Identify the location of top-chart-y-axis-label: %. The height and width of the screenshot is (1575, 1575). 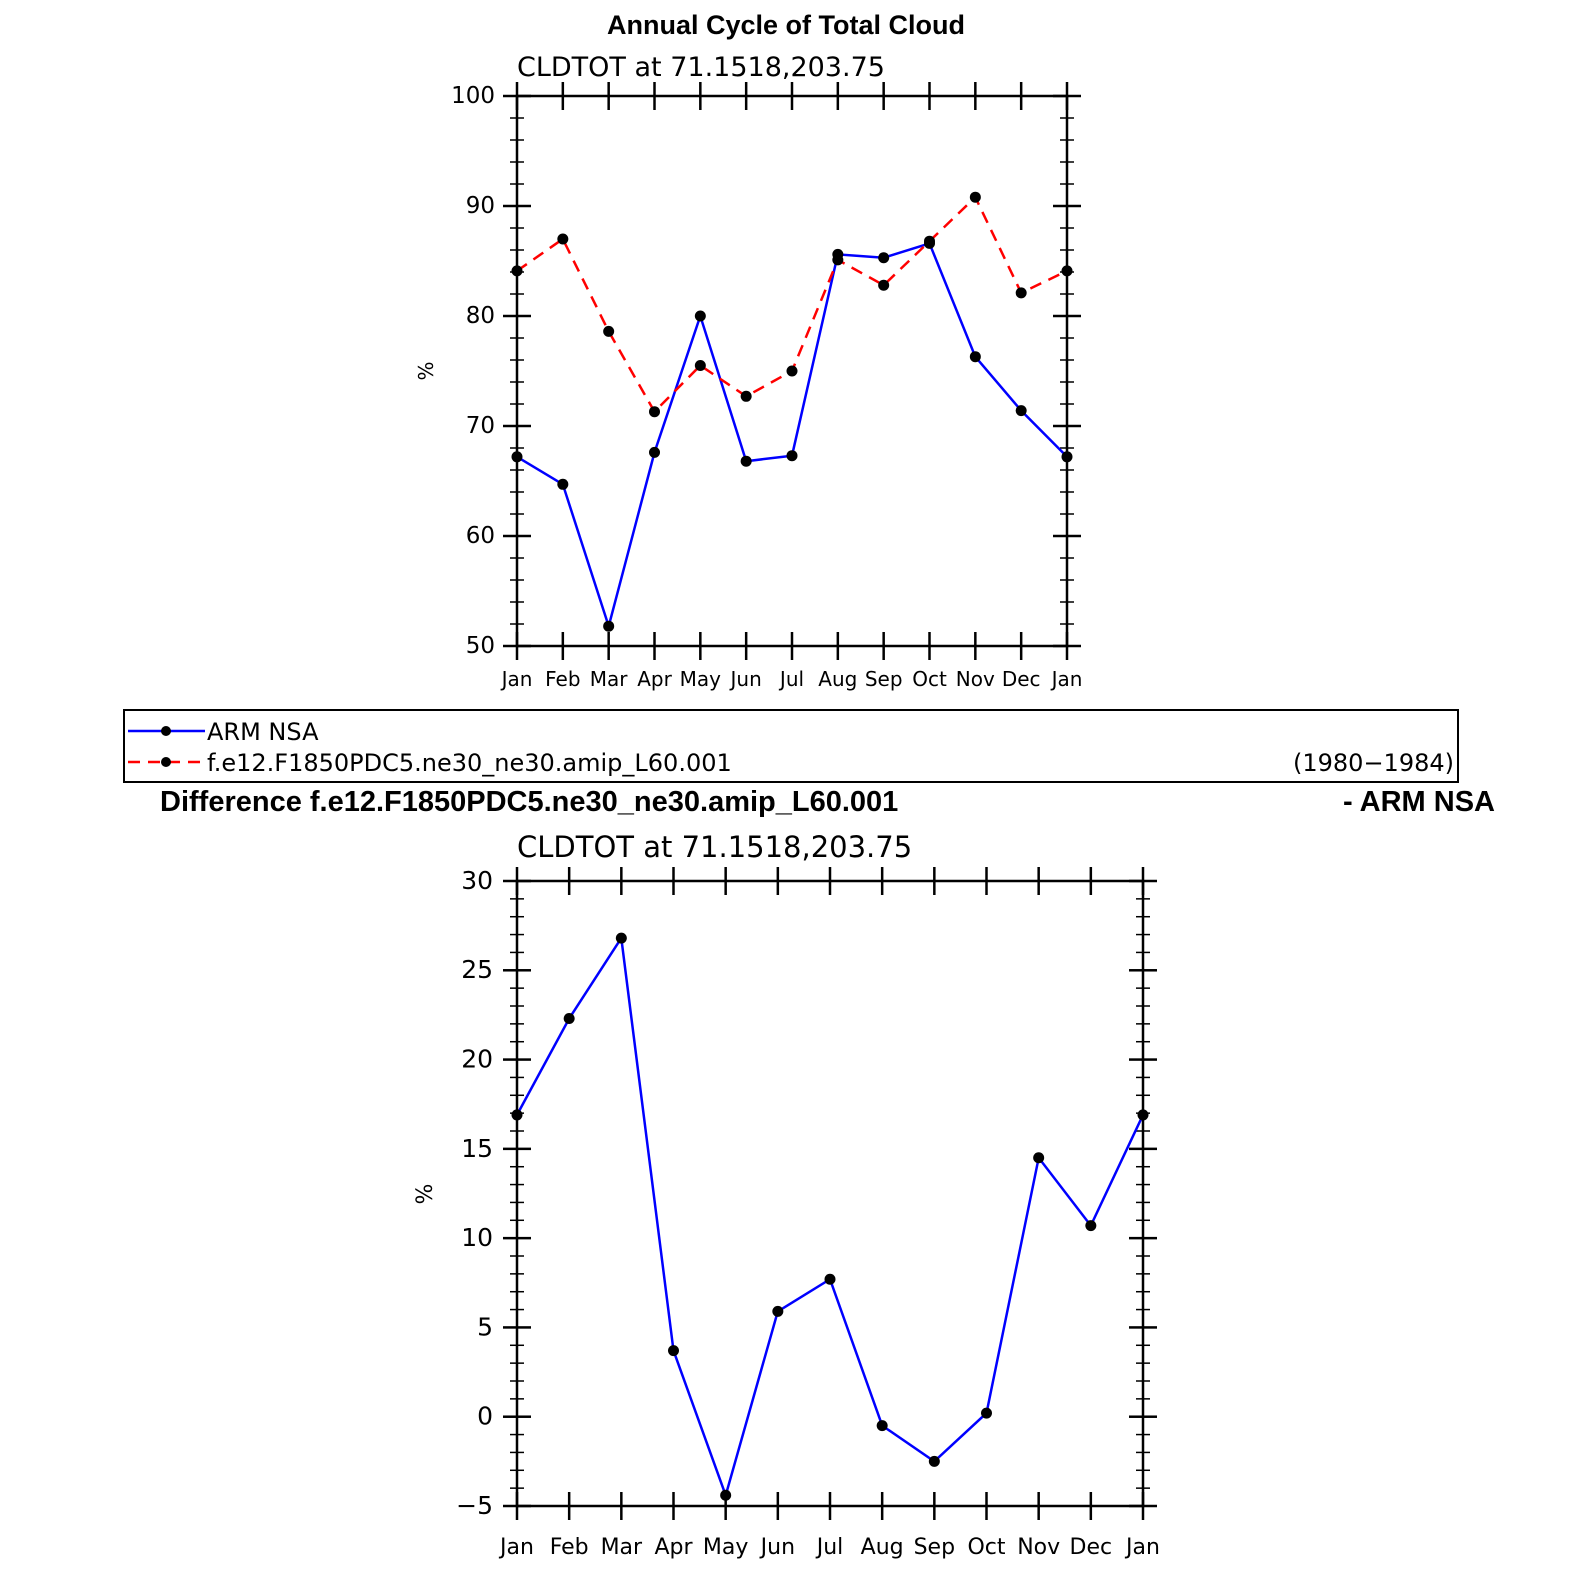
(426, 370).